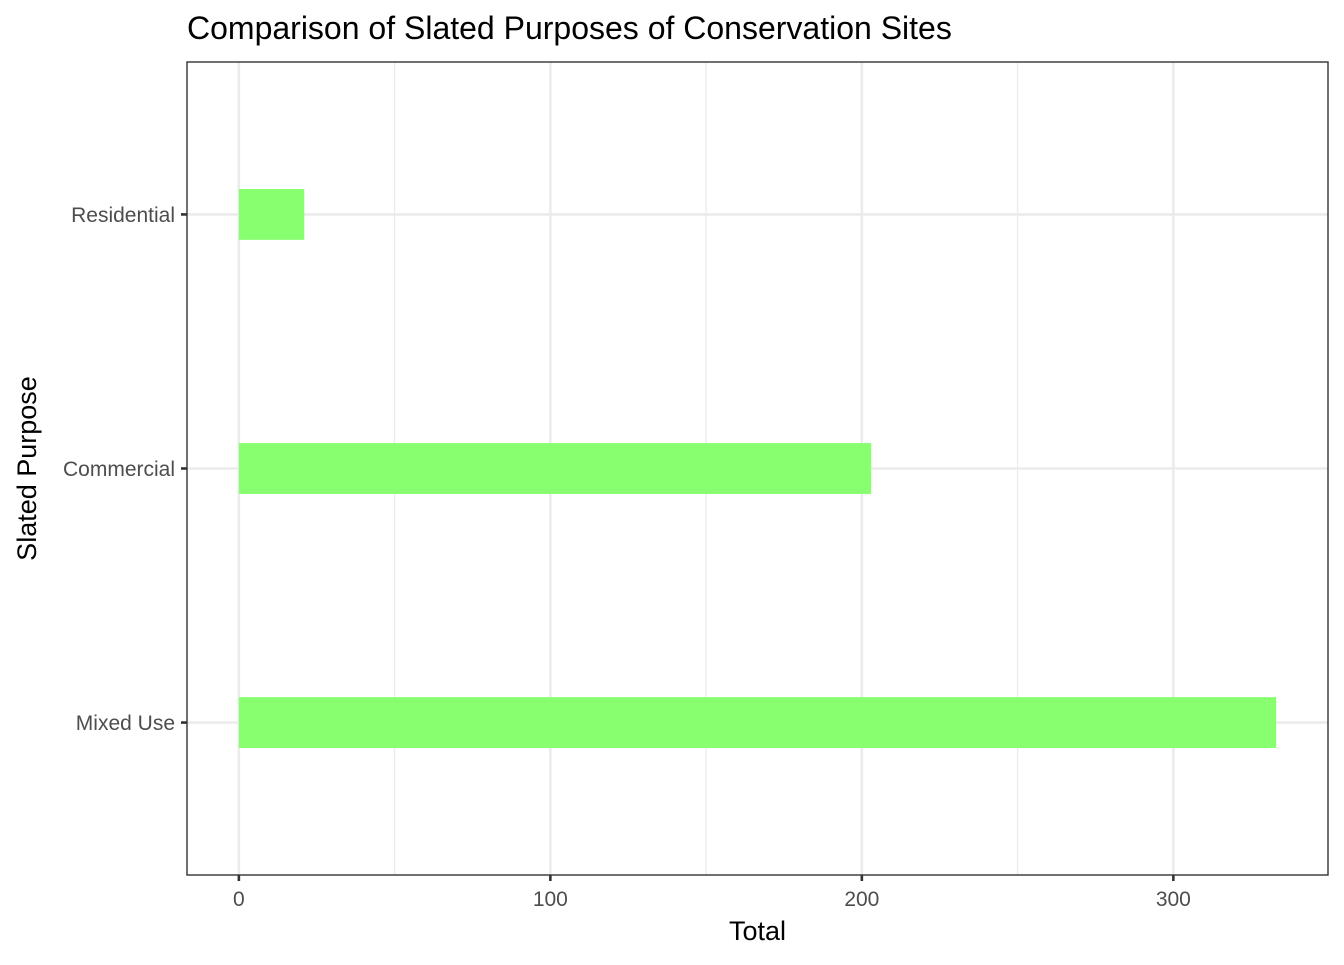 This screenshot has width=1344, height=965. What do you see at coordinates (123, 215) in the screenshot?
I see `y-tick-label: Residential` at bounding box center [123, 215].